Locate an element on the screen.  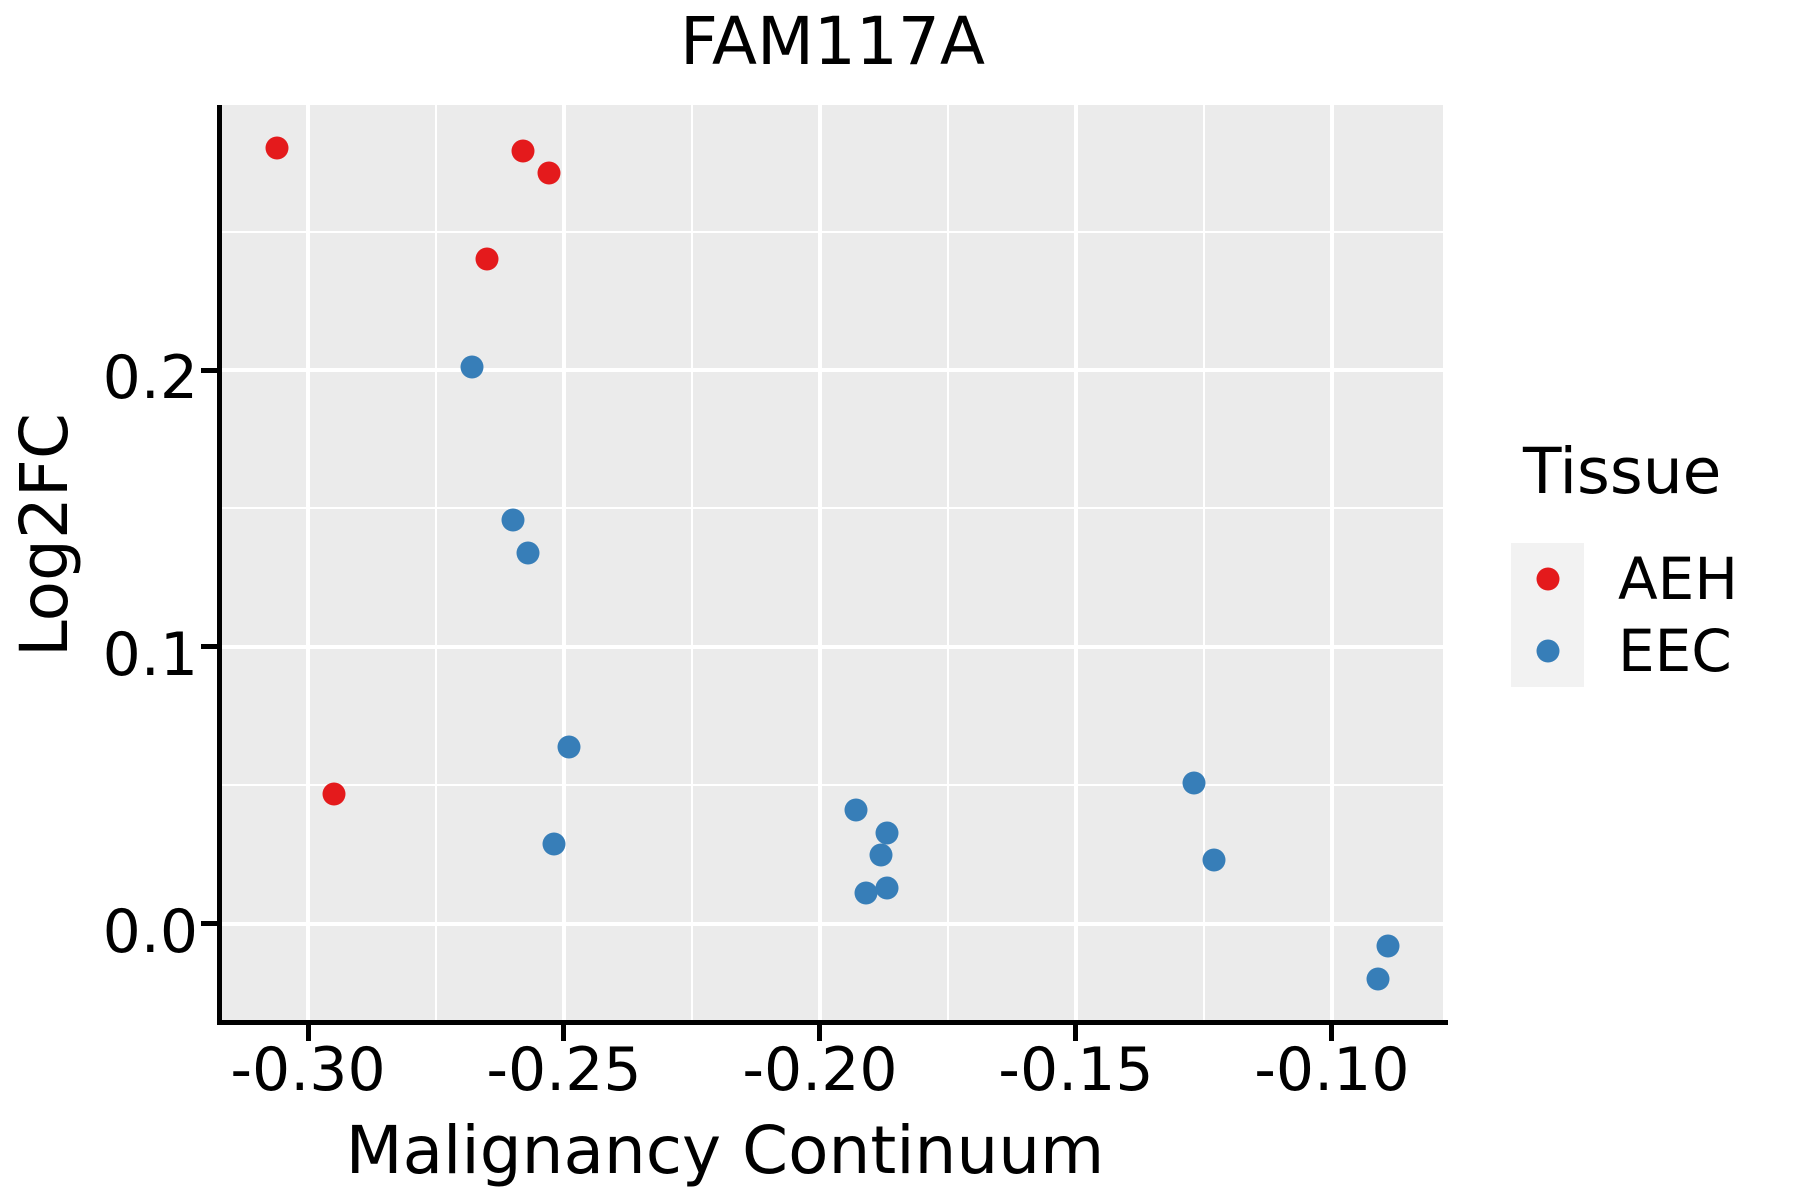
y-tick-label: 0.1 is located at coordinates (150, 654).